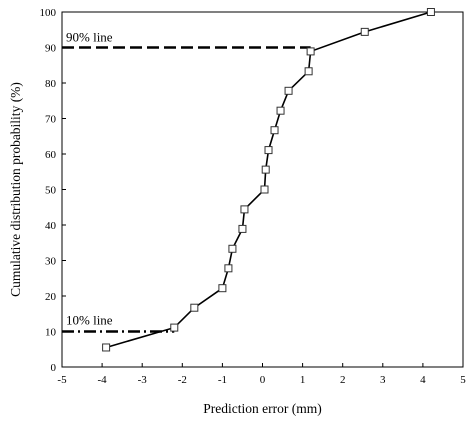  Describe the element at coordinates (51, 84) in the screenshot. I see `y-tick-label: 80` at that location.